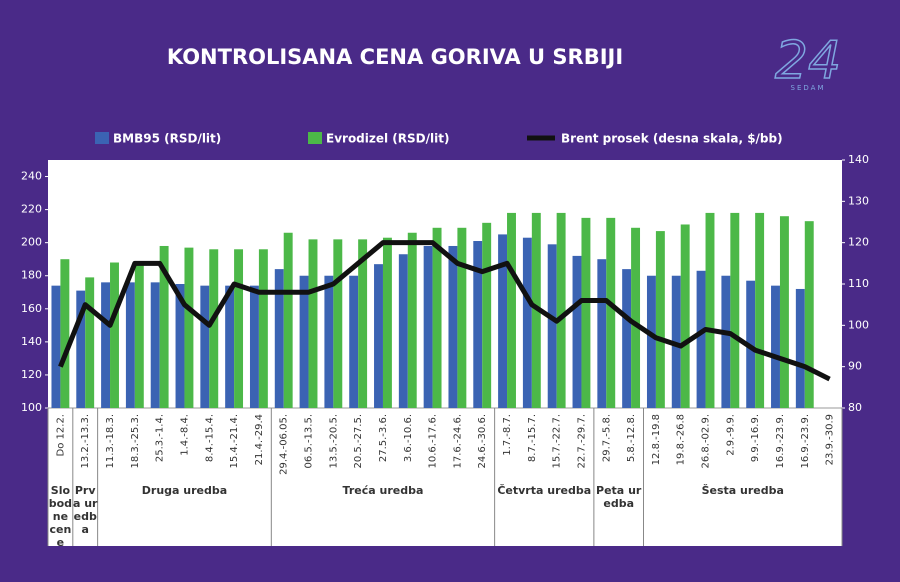  Describe the element at coordinates (557, 441) in the screenshot. I see `x-tick-label: 15.7.-22.7.` at that location.